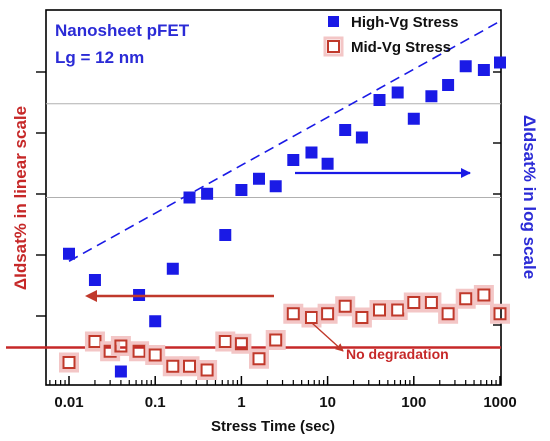  I want to click on legend-label-high-vg: High-Vg Stress, so click(405, 22).